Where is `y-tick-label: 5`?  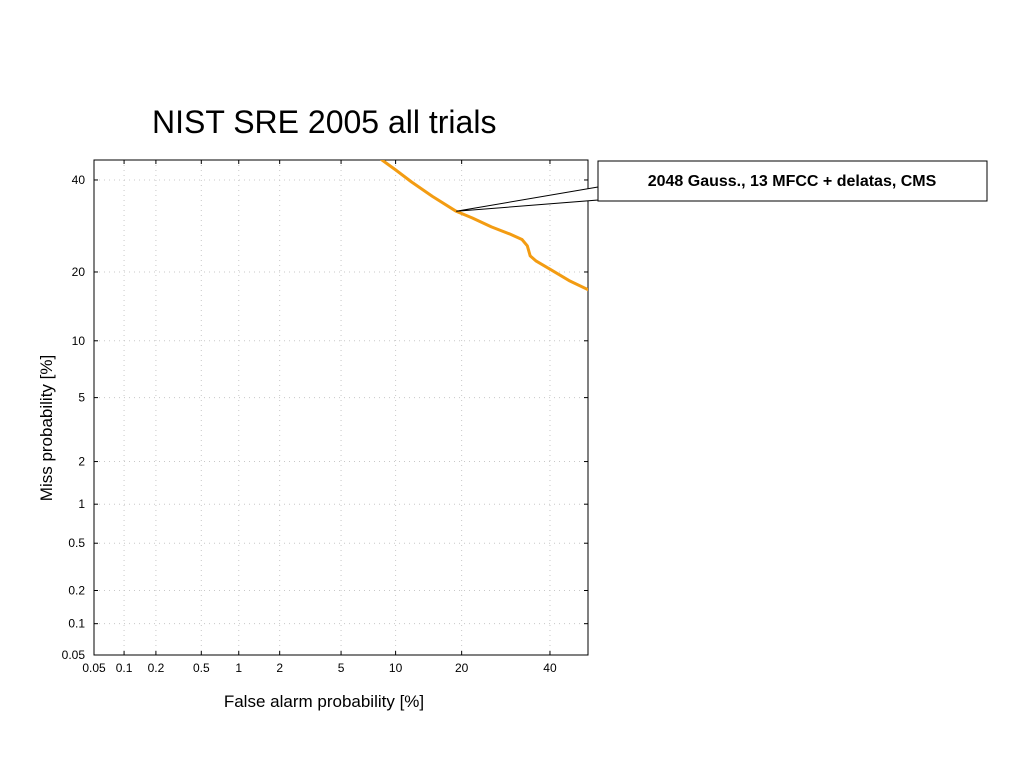 y-tick-label: 5 is located at coordinates (81, 398).